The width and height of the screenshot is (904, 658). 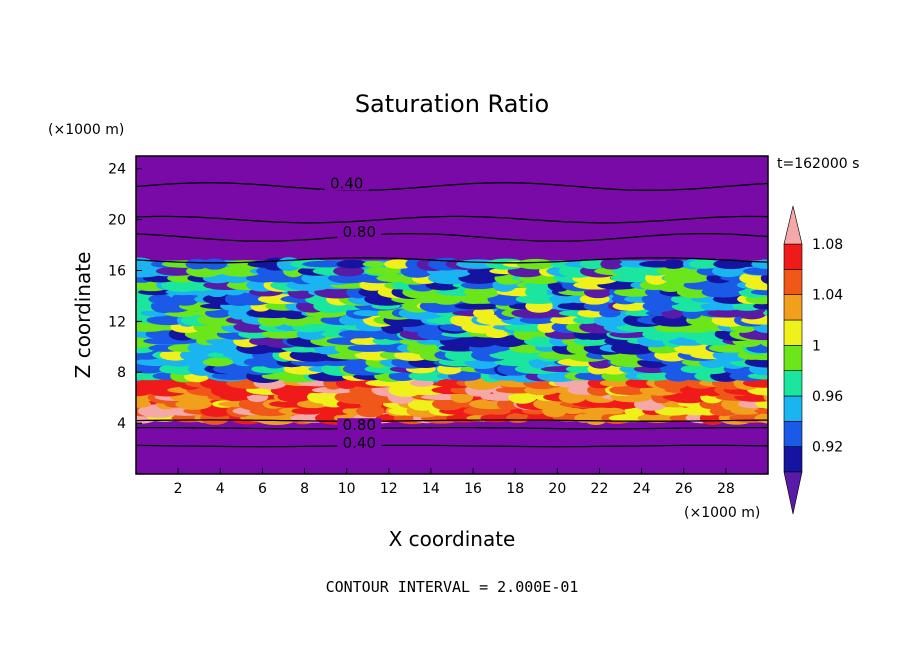 What do you see at coordinates (389, 489) in the screenshot?
I see `x-tick-label: 12` at bounding box center [389, 489].